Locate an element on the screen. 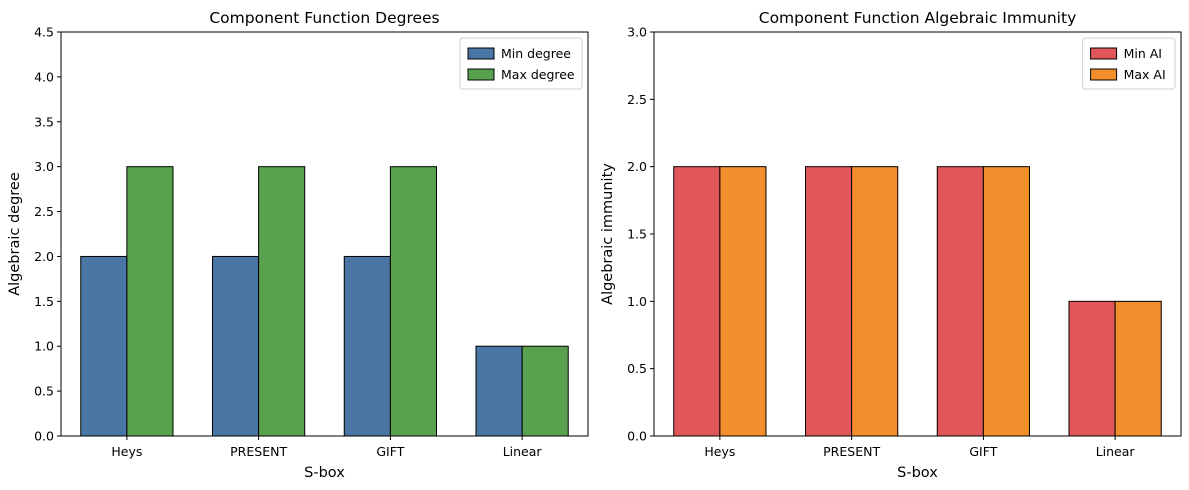  bar-min-ai-linear is located at coordinates (1092, 368).